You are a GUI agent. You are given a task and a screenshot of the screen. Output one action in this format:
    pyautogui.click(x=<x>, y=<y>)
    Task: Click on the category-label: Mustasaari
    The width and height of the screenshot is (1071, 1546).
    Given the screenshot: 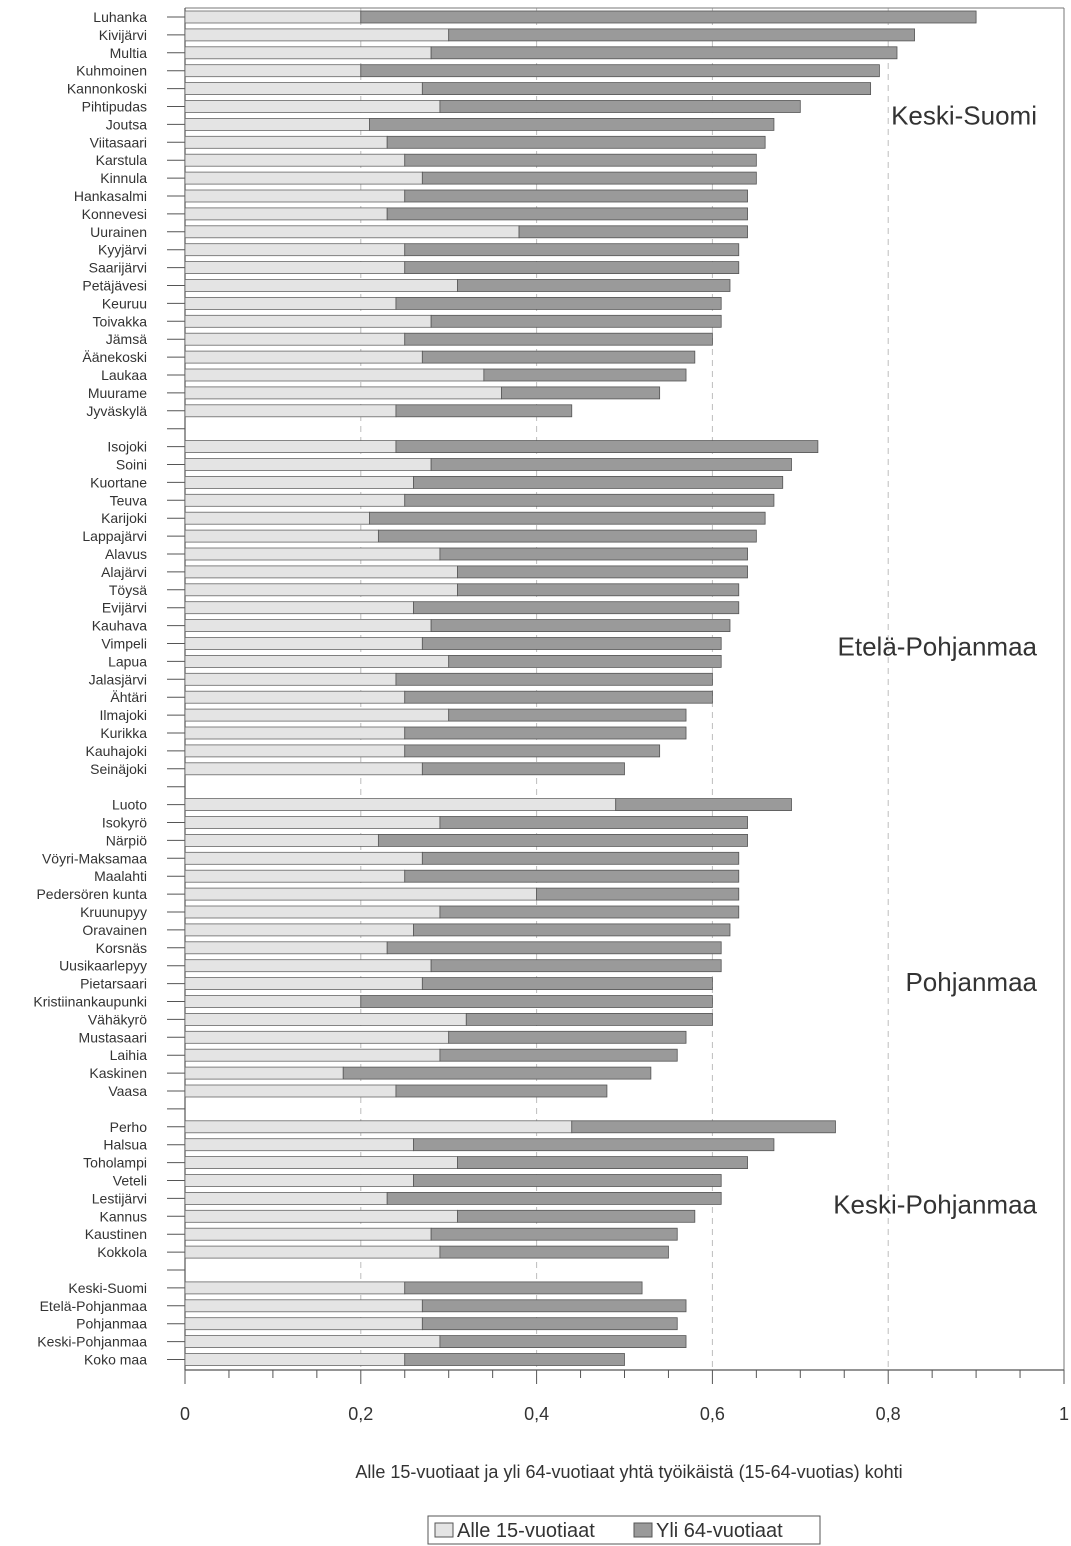 What is the action you would take?
    pyautogui.click(x=113, y=1037)
    